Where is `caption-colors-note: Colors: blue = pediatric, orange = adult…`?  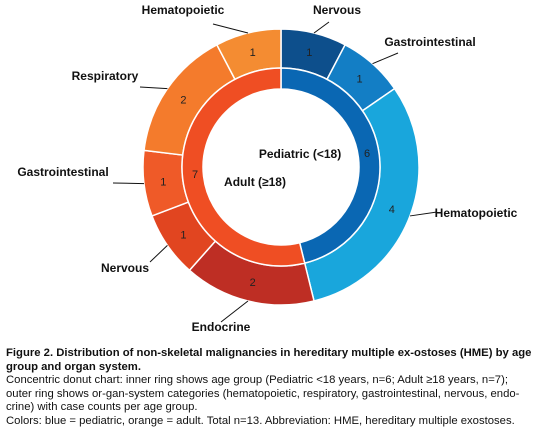 caption-colors-note: Colors: blue = pediatric, orange = adult… is located at coordinates (260, 420).